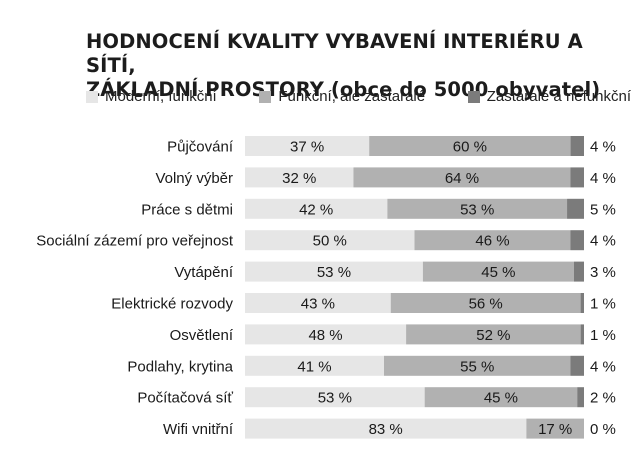 This screenshot has width=640, height=474. I want to click on legend-item-outdated: Funkční, ale zastaralé, so click(342, 96).